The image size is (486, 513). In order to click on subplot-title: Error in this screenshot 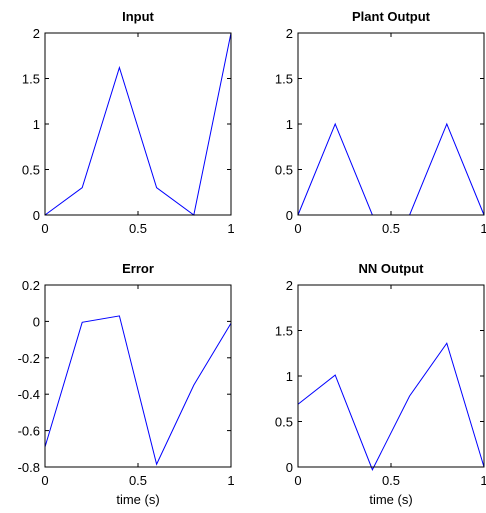, I will do `click(138, 268)`.